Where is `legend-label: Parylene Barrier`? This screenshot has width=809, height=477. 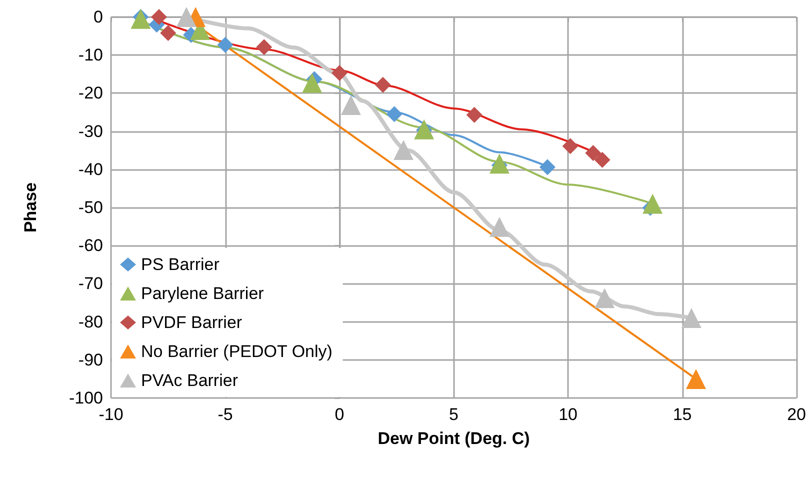
legend-label: Parylene Barrier is located at coordinates (202, 293).